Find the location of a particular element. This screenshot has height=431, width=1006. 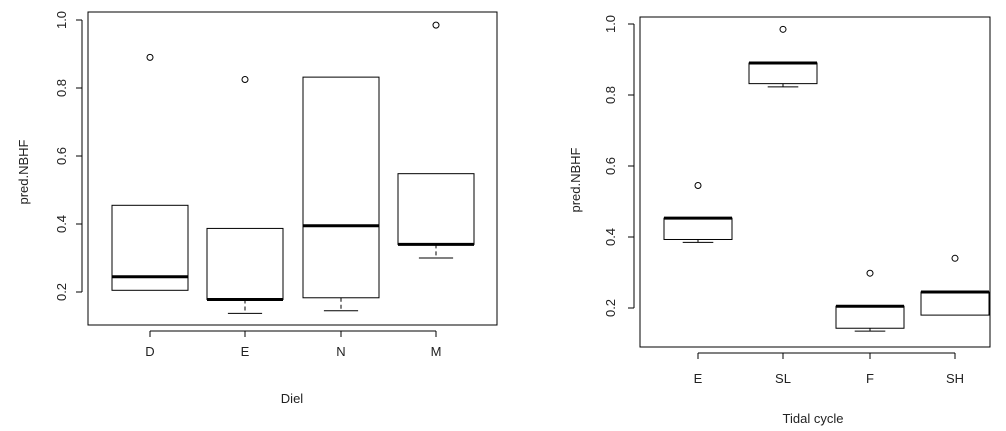

diel-box-m is located at coordinates (436, 140).